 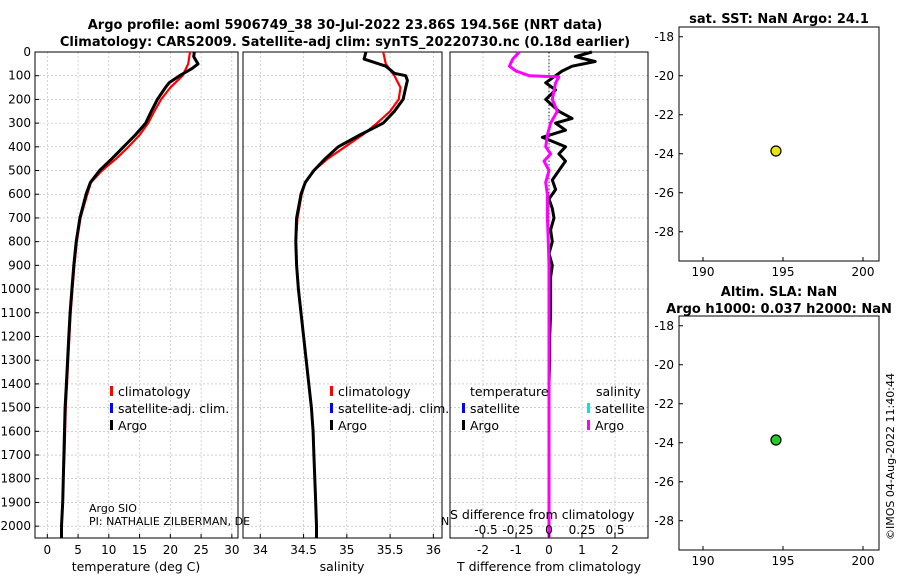 What do you see at coordinates (15, 502) in the screenshot?
I see `y-tick-label: 1900` at bounding box center [15, 502].